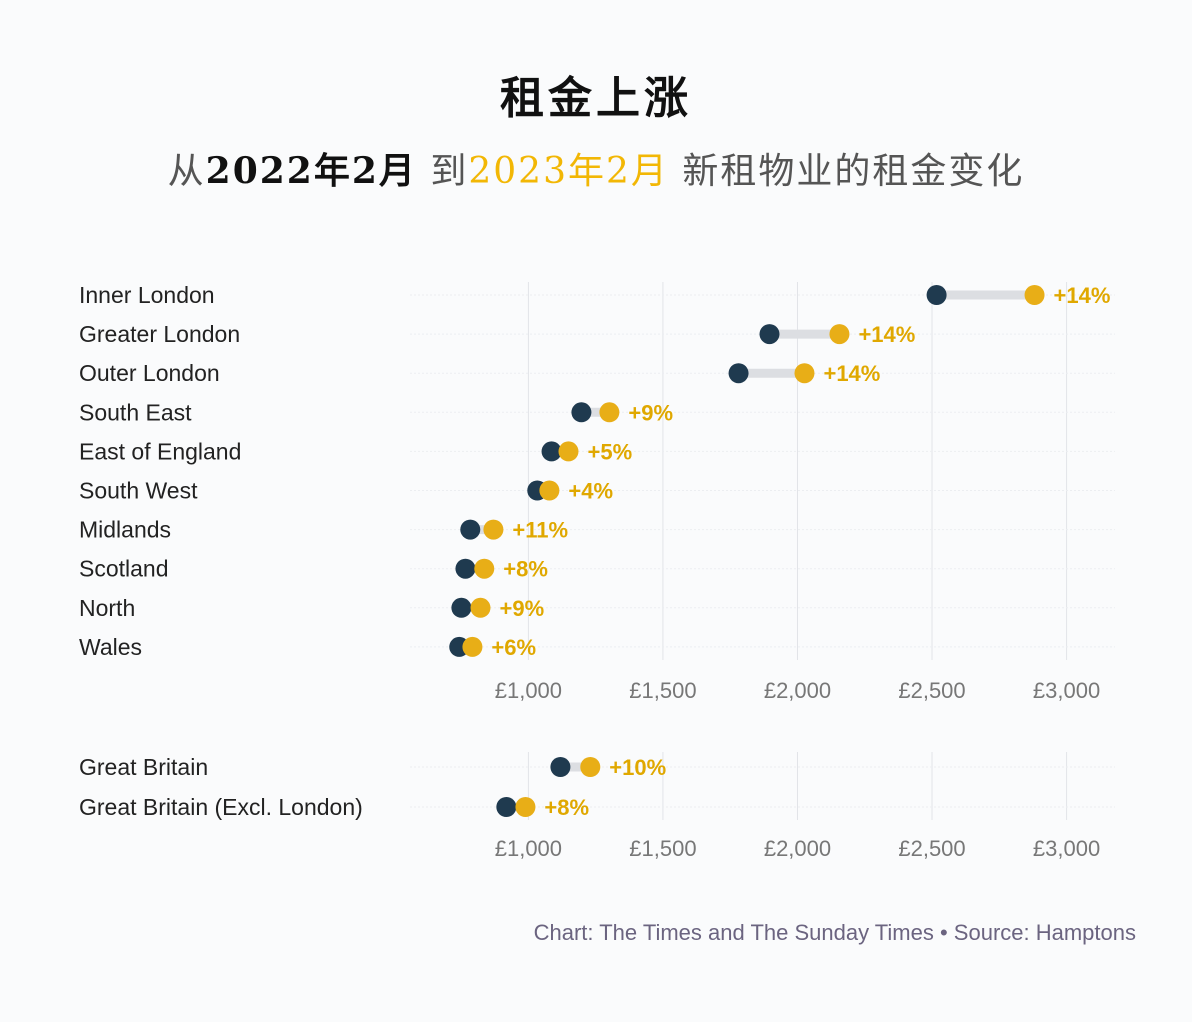  I want to click on category-label: Great Britain, so click(143, 767).